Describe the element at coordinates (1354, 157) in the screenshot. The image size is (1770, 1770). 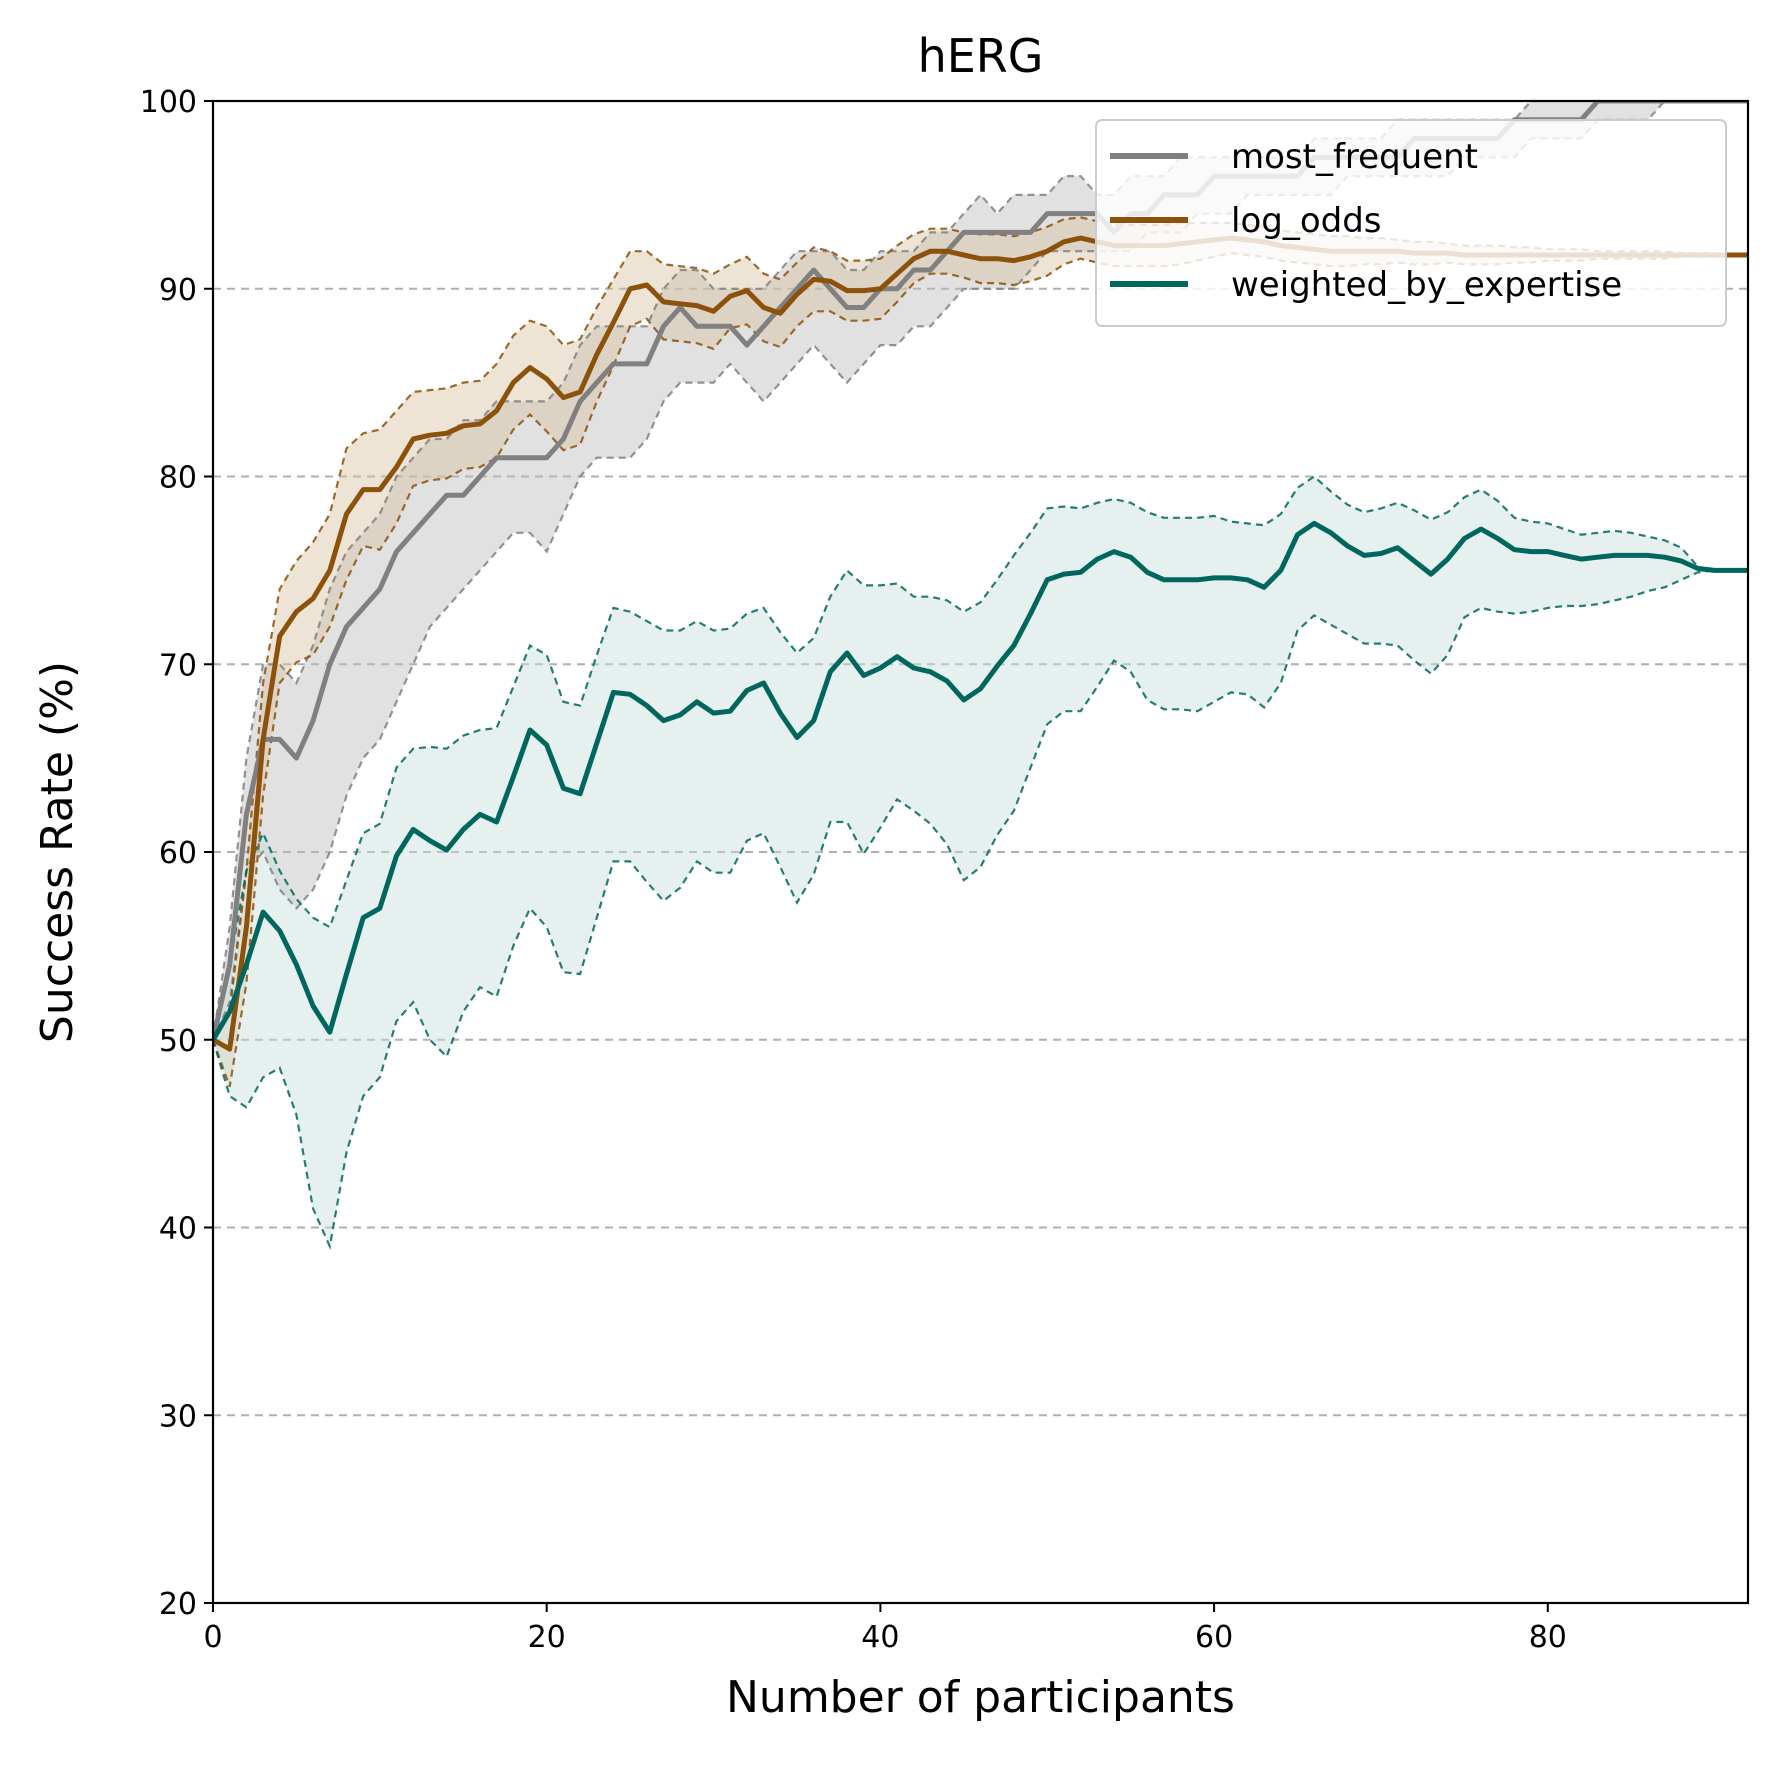
I see `legend-label-most-frequent: most_frequent` at that location.